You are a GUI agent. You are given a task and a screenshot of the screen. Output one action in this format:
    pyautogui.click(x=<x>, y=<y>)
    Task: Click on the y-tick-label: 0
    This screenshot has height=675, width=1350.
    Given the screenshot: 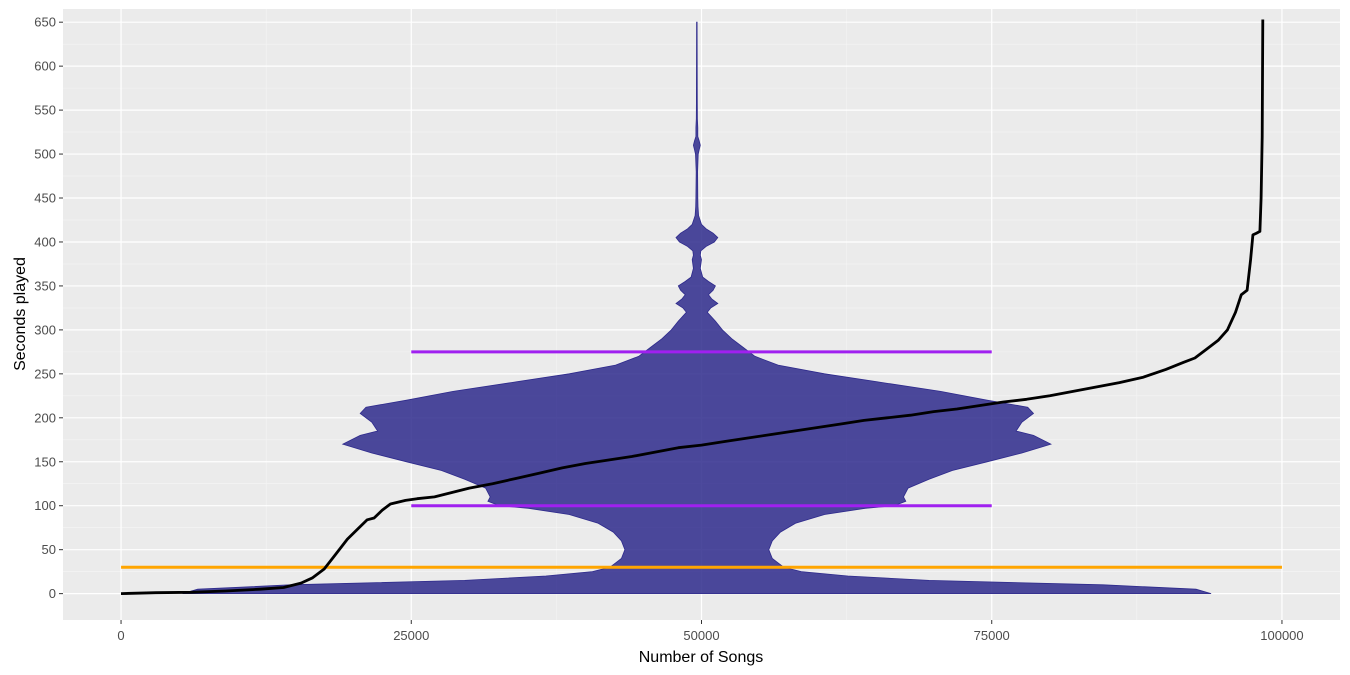 What is the action you would take?
    pyautogui.click(x=52, y=593)
    